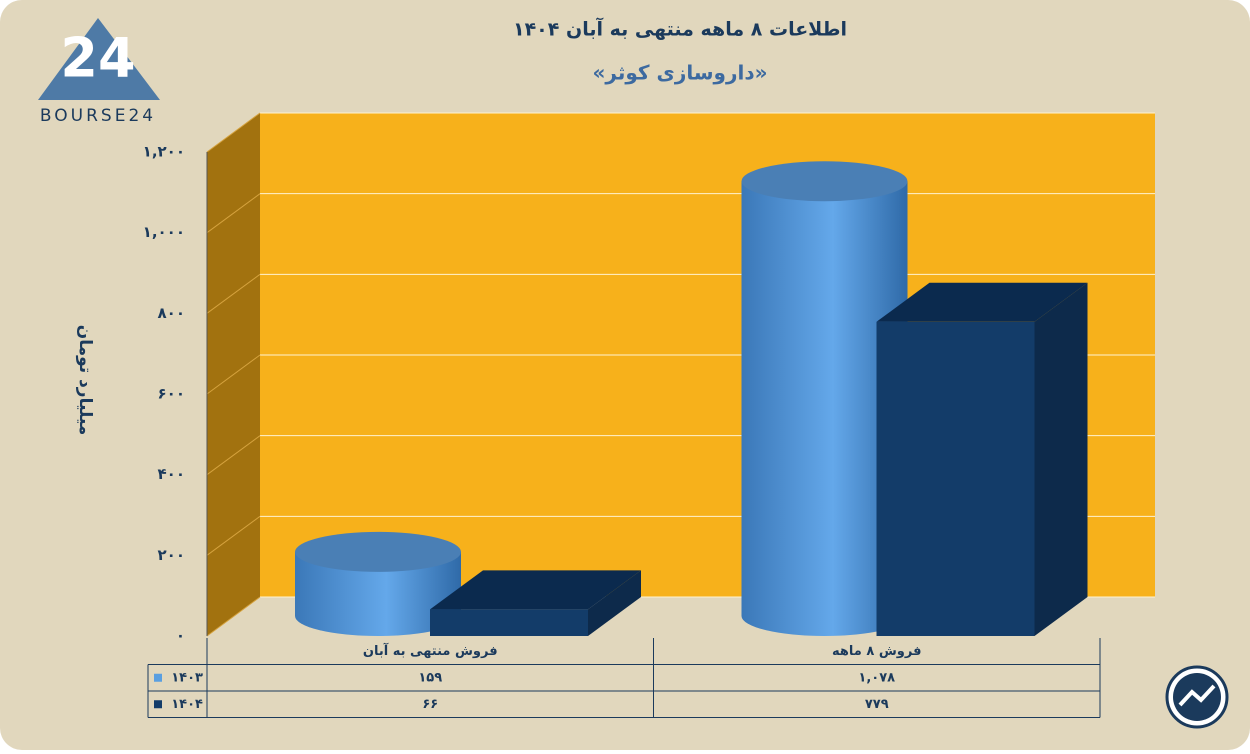 Image resolution: width=1250 pixels, height=754 pixels. I want to click on table-value: ۶۶, so click(430, 704).